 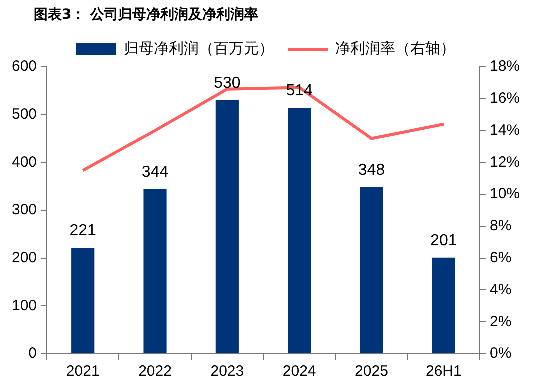 I want to click on x-tick-label: 2024, so click(x=299, y=371).